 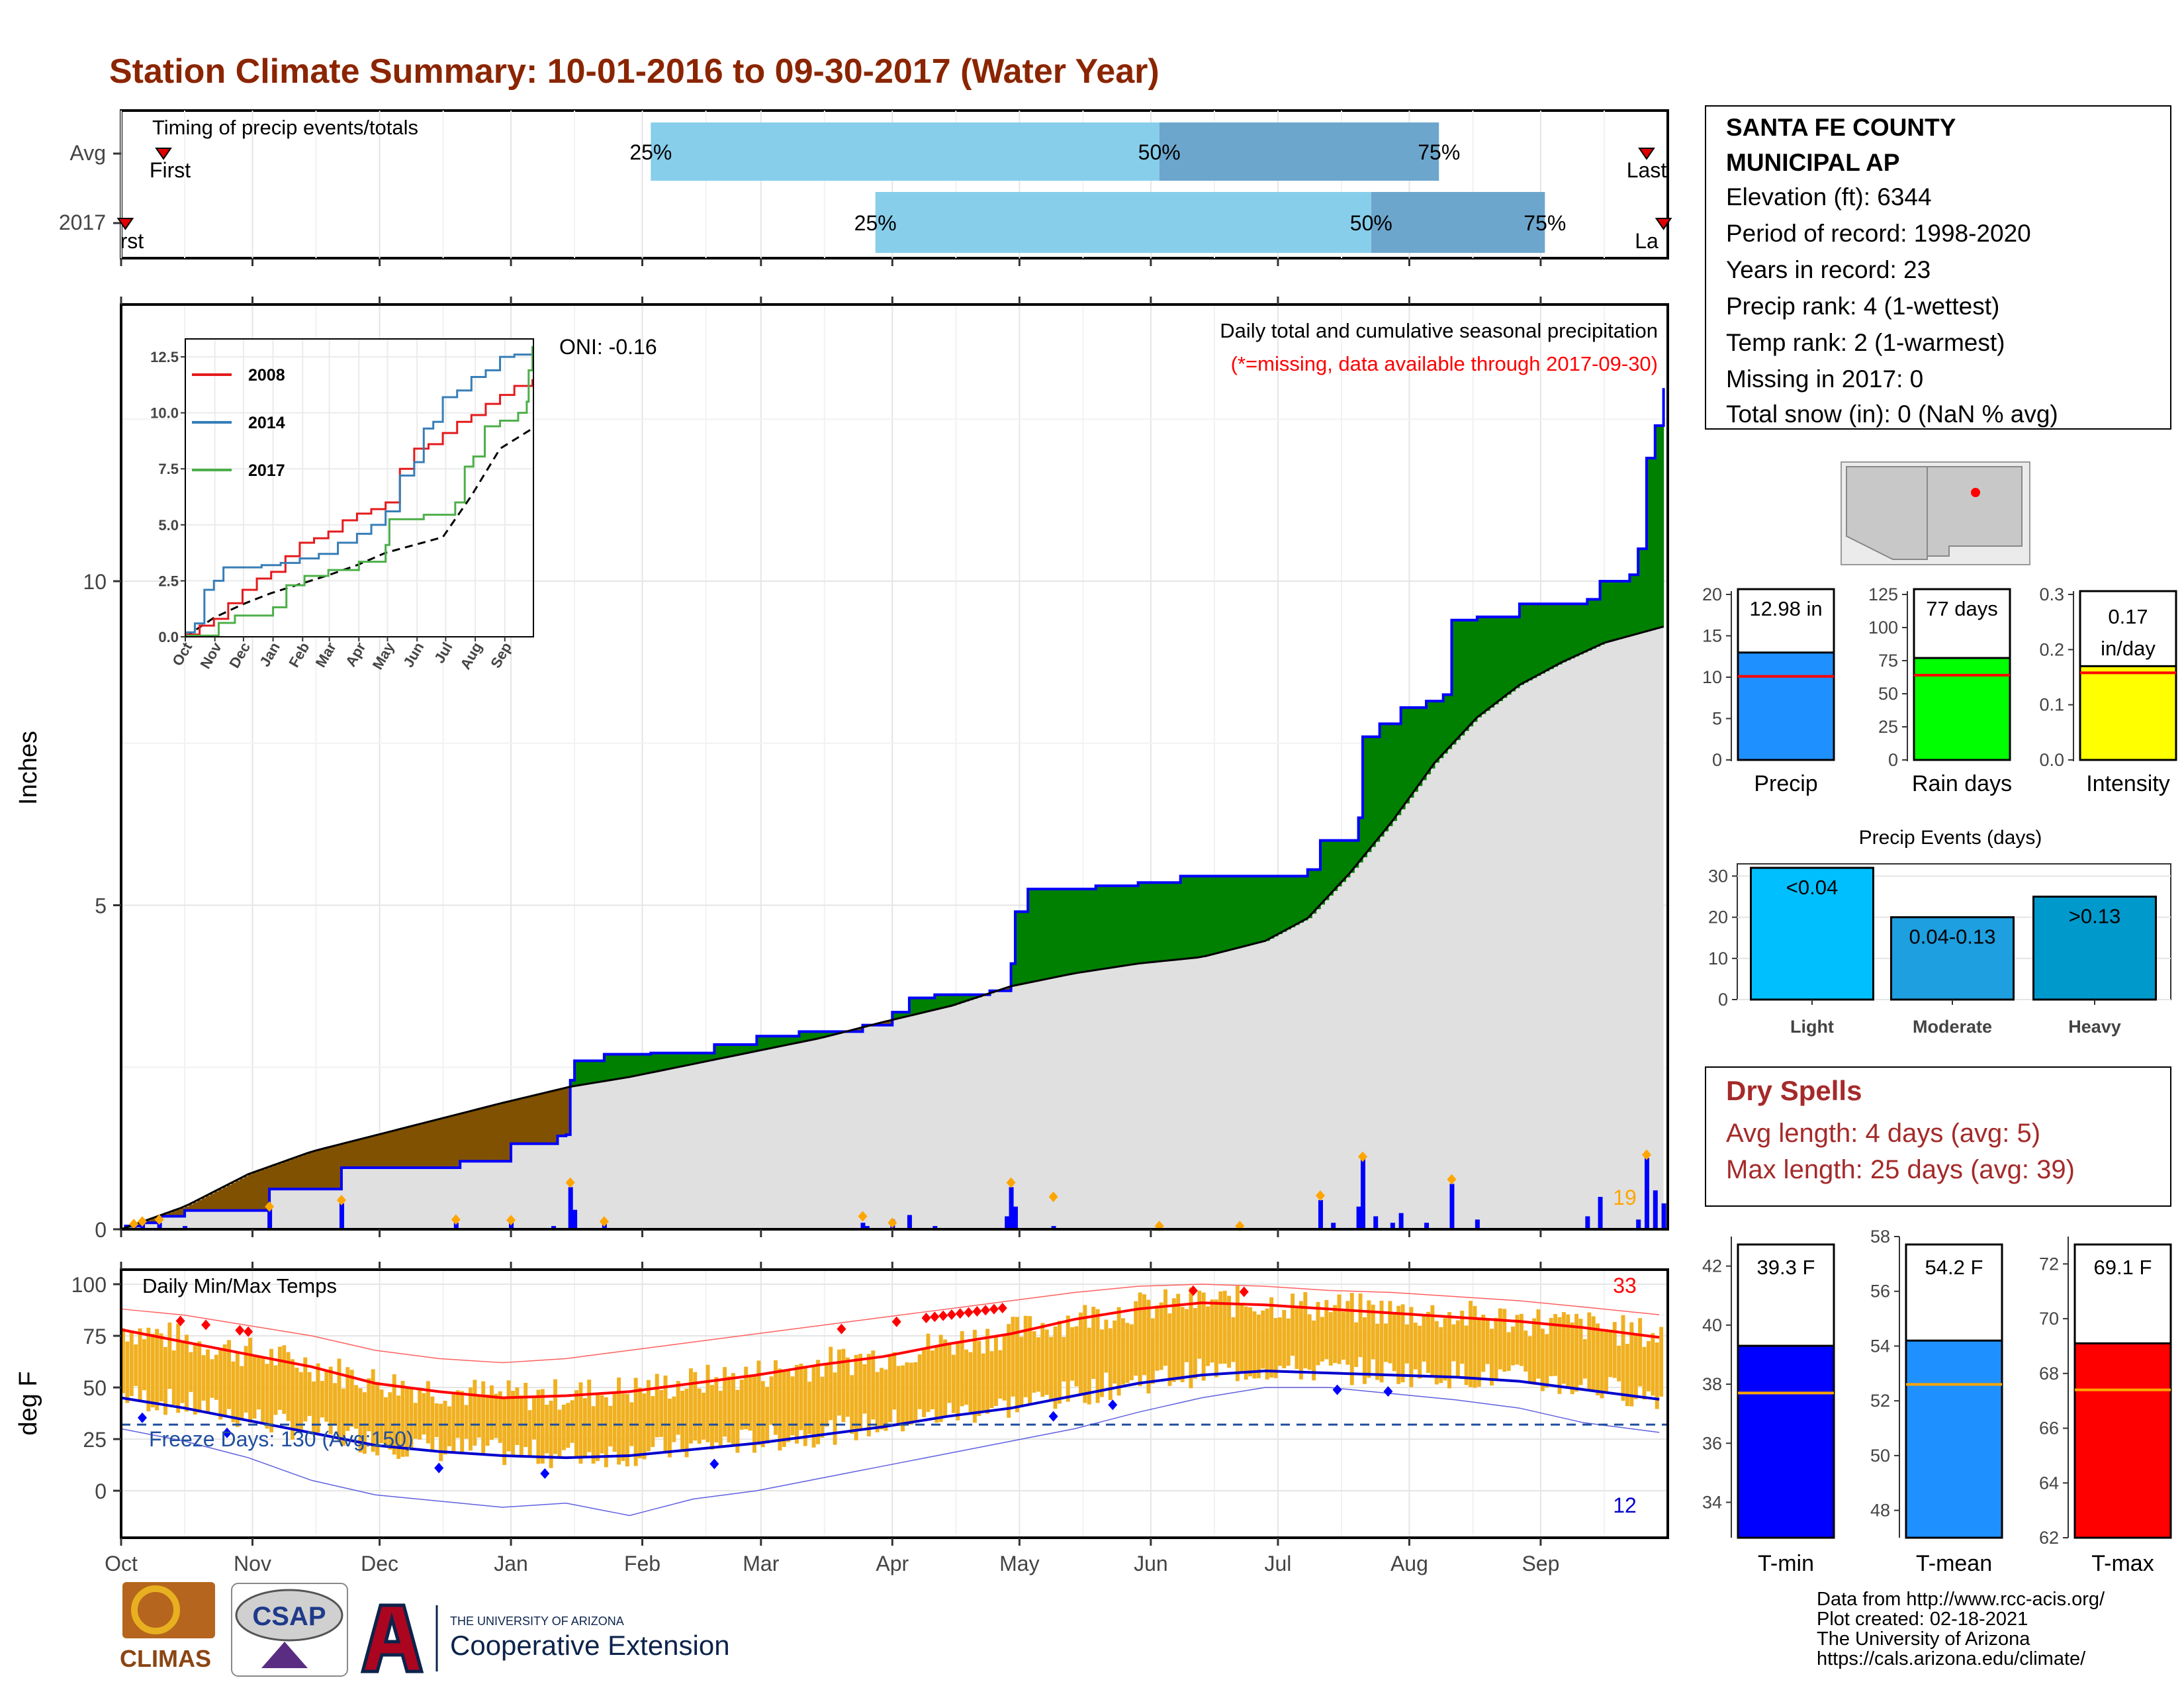 What do you see at coordinates (890, 1324) in the screenshot?
I see `record-max-line` at bounding box center [890, 1324].